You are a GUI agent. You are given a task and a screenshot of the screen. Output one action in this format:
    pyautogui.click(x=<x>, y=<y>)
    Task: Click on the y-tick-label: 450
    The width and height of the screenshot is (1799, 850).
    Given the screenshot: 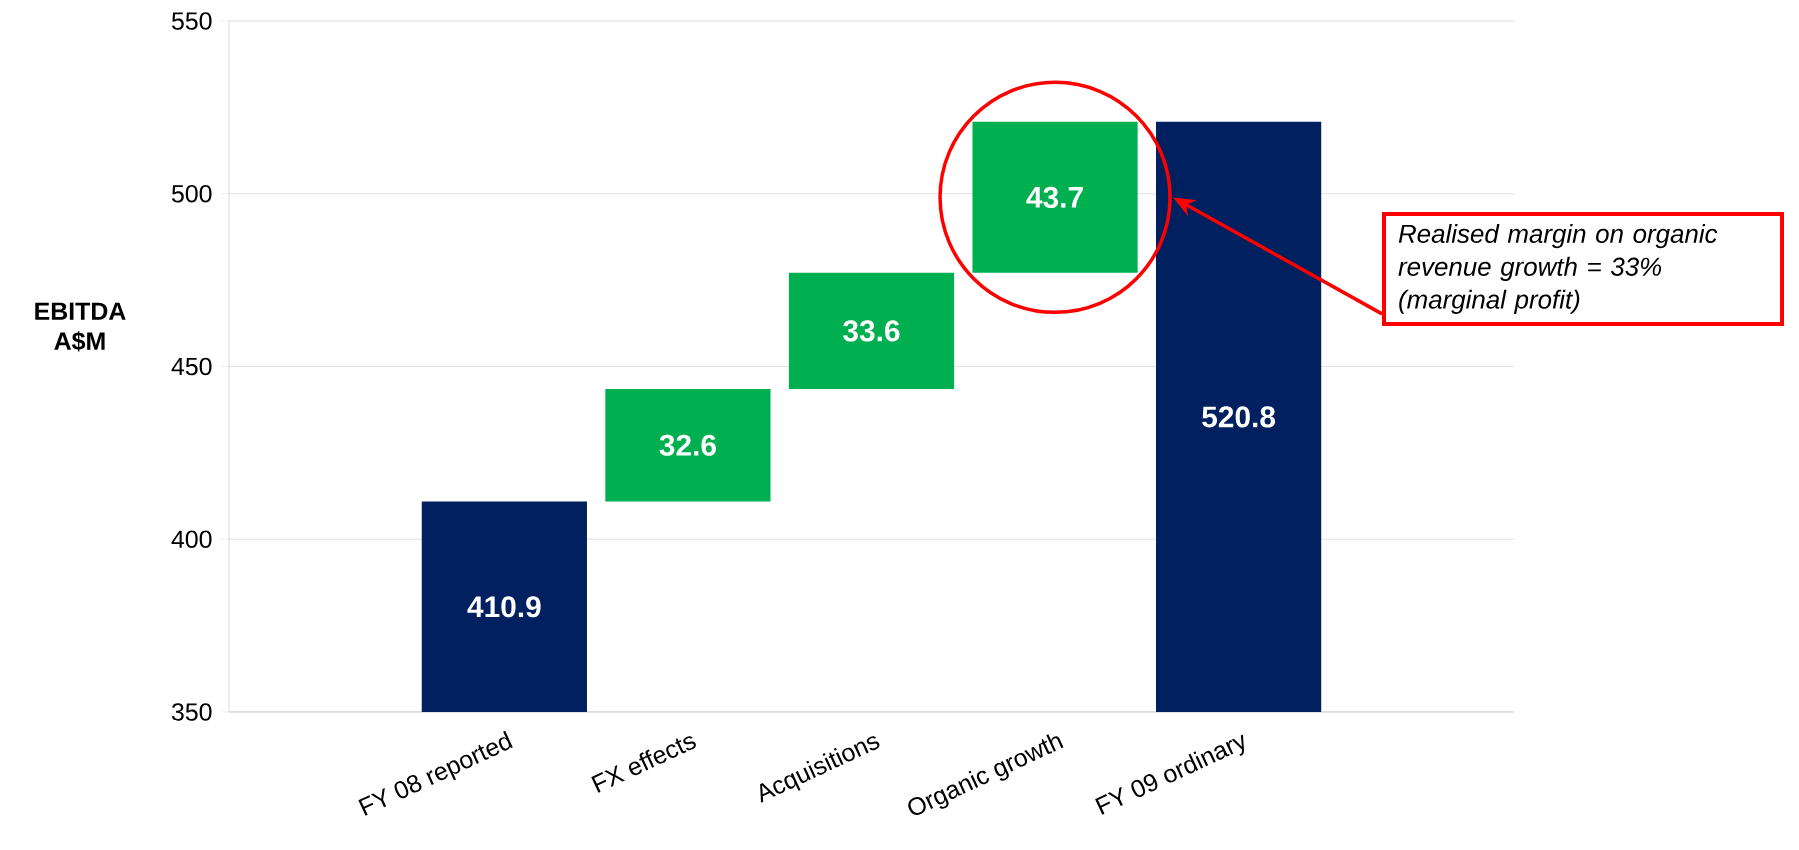 What is the action you would take?
    pyautogui.click(x=191, y=366)
    